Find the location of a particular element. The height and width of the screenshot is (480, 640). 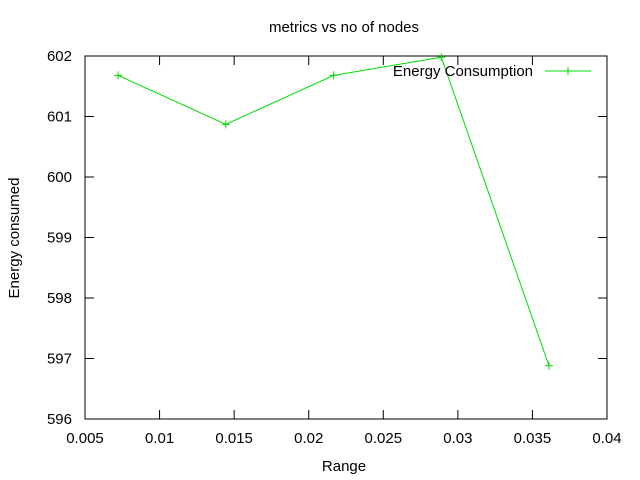

y-tick-label: 599 is located at coordinates (59, 238).